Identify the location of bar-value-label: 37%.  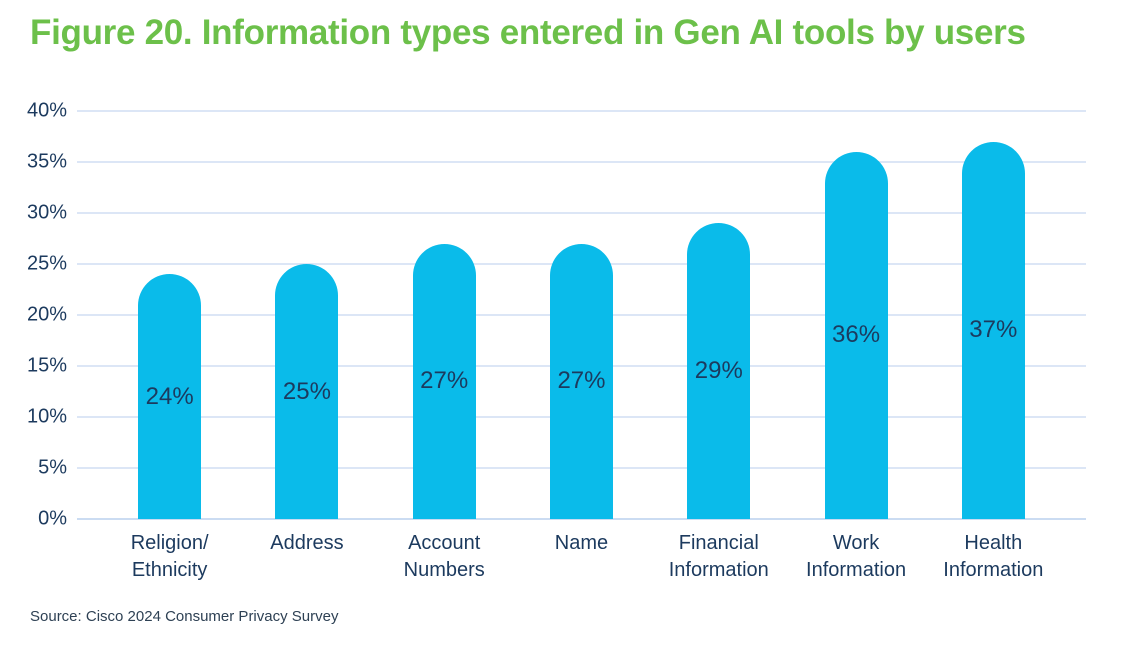
(993, 330).